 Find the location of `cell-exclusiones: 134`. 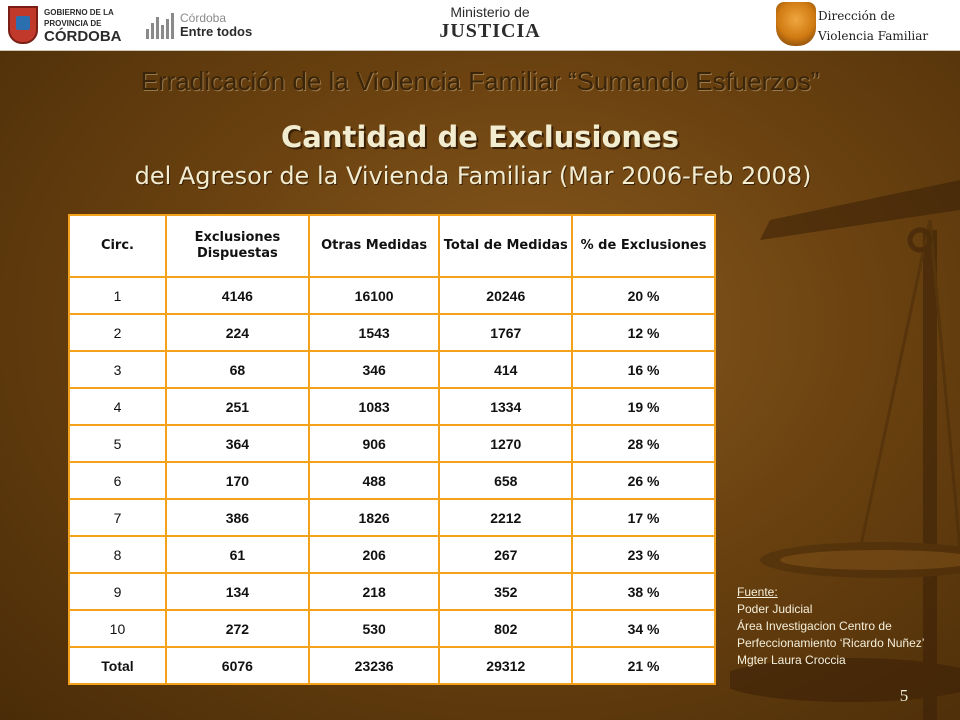

cell-exclusiones: 134 is located at coordinates (237, 591).